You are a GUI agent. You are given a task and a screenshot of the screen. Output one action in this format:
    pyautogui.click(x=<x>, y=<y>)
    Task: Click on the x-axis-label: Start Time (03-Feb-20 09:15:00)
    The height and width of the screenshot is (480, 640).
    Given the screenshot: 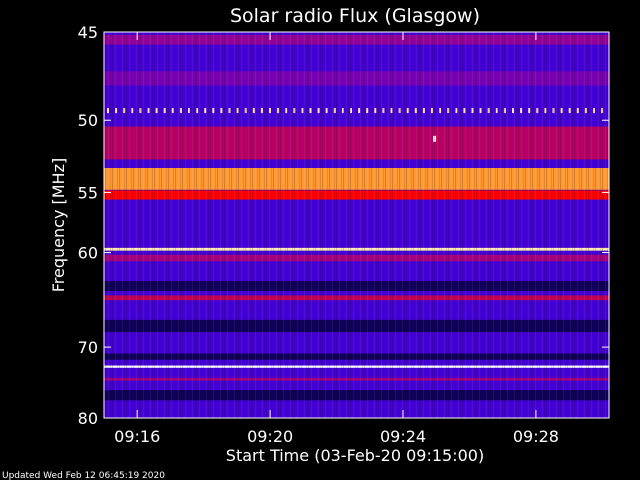 What is the action you would take?
    pyautogui.click(x=355, y=455)
    